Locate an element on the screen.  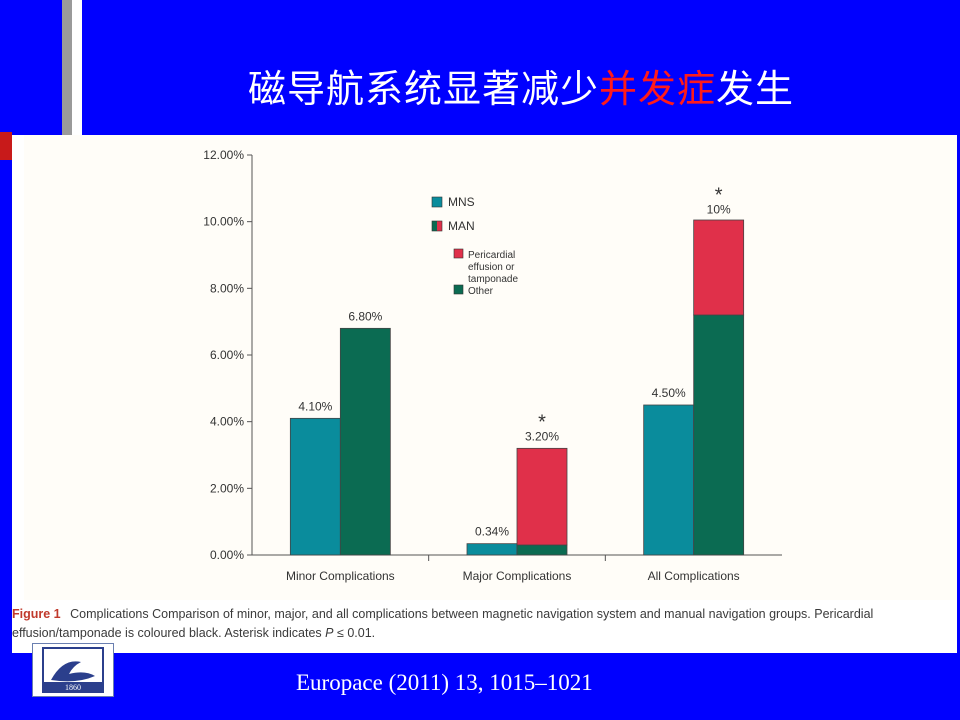
data-label-man: 10% is located at coordinates (719, 210).